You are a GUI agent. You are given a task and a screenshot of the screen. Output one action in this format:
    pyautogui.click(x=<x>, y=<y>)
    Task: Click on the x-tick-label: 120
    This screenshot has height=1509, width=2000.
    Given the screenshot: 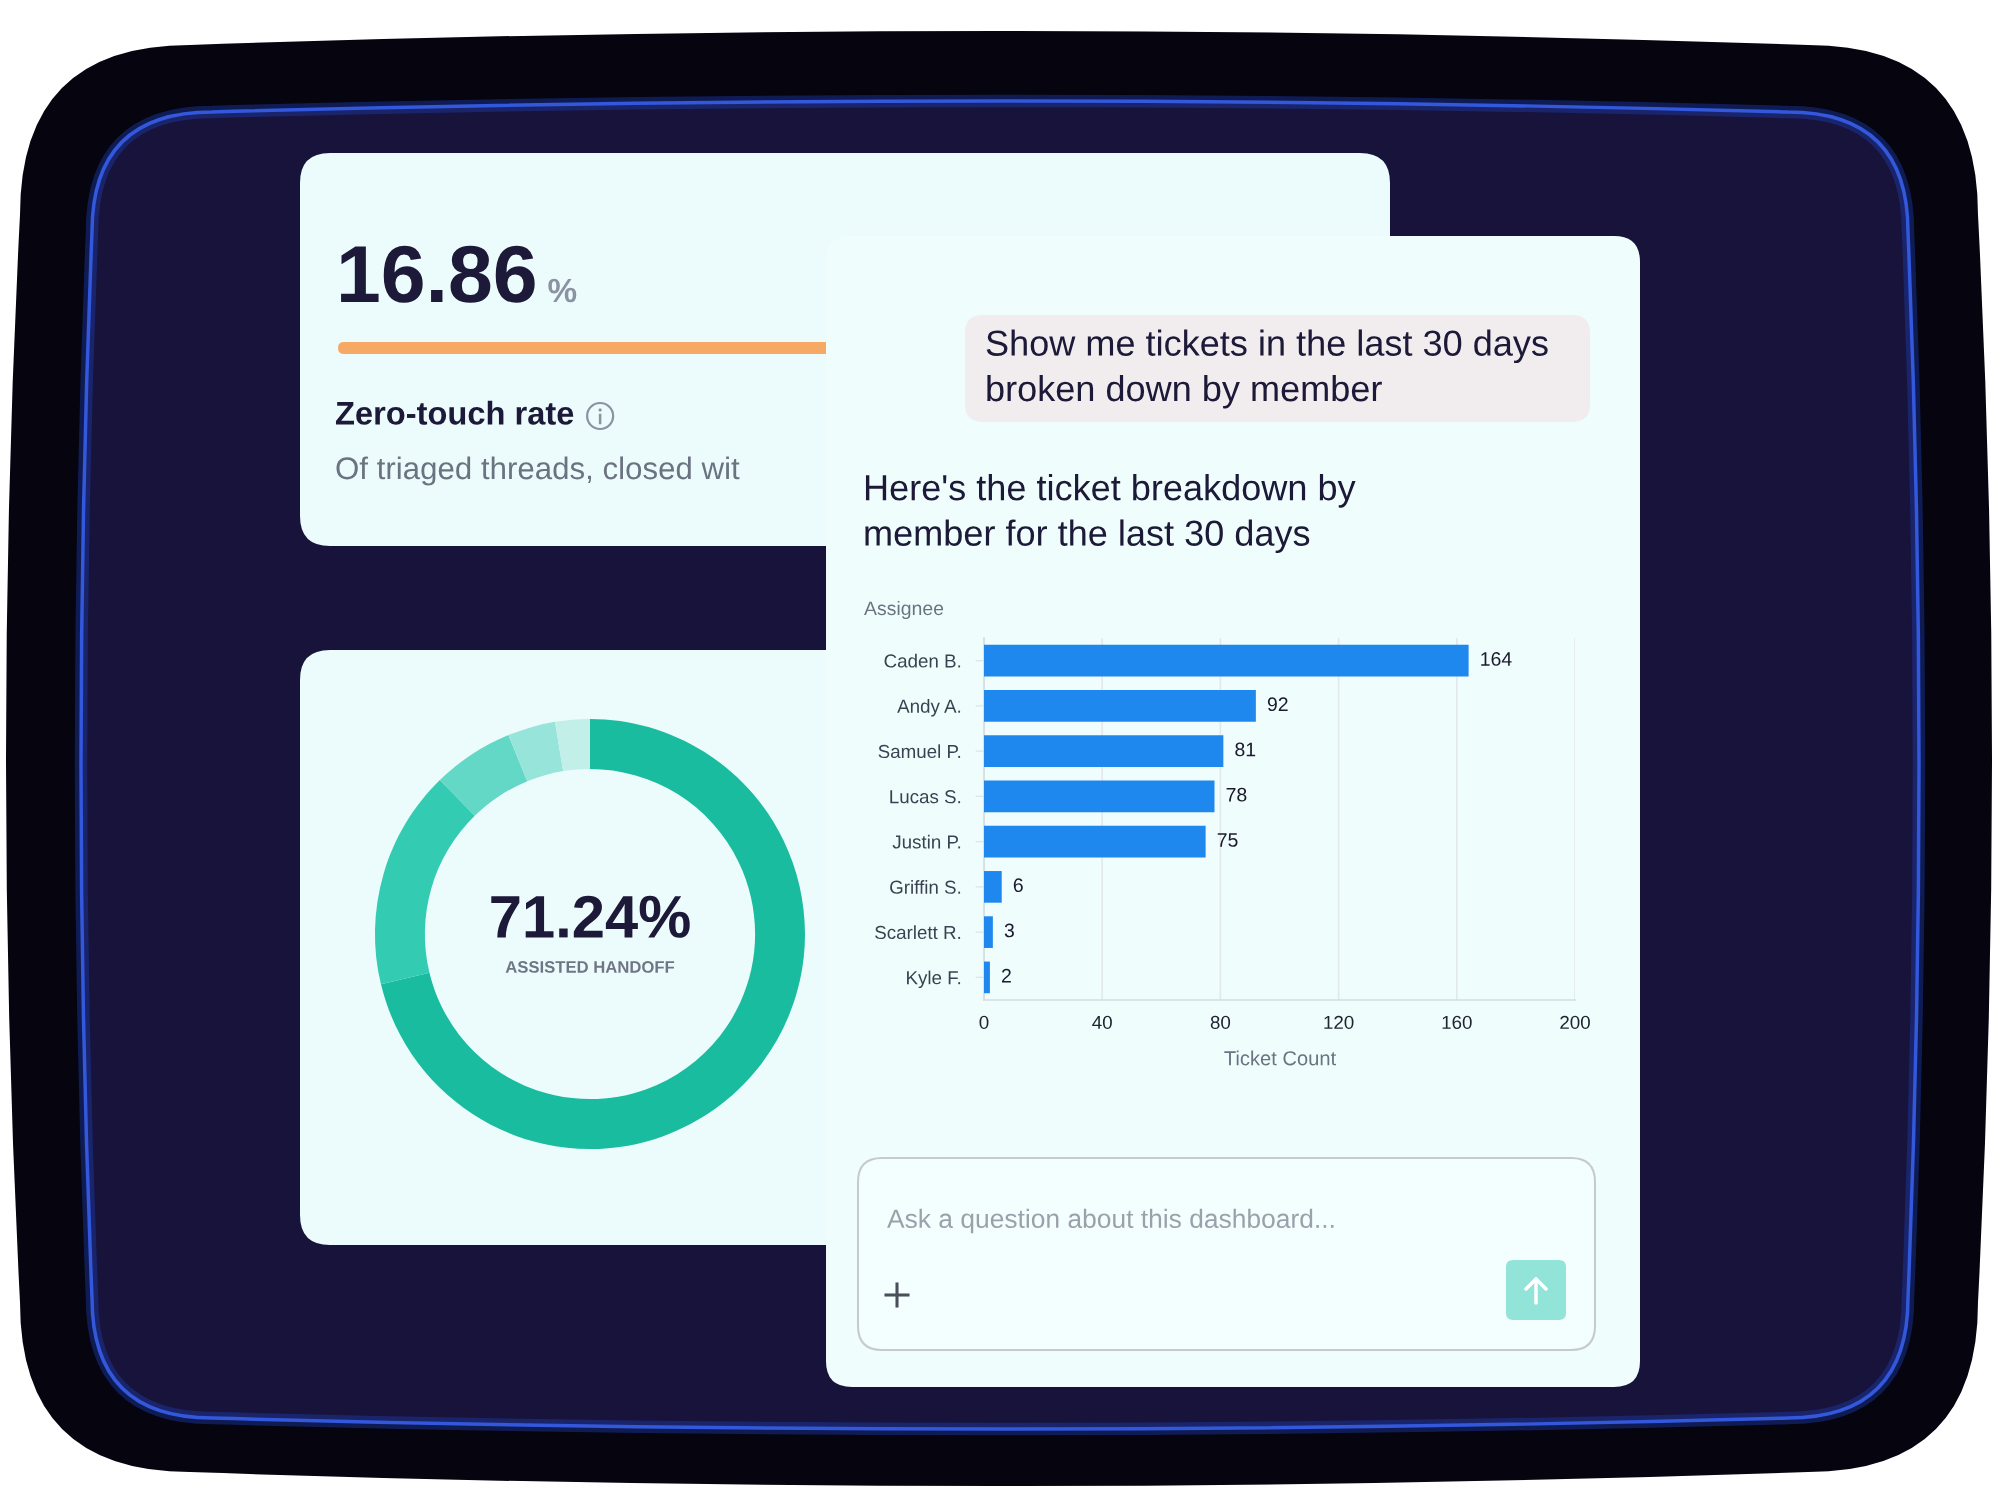 What is the action you would take?
    pyautogui.click(x=1339, y=1022)
    